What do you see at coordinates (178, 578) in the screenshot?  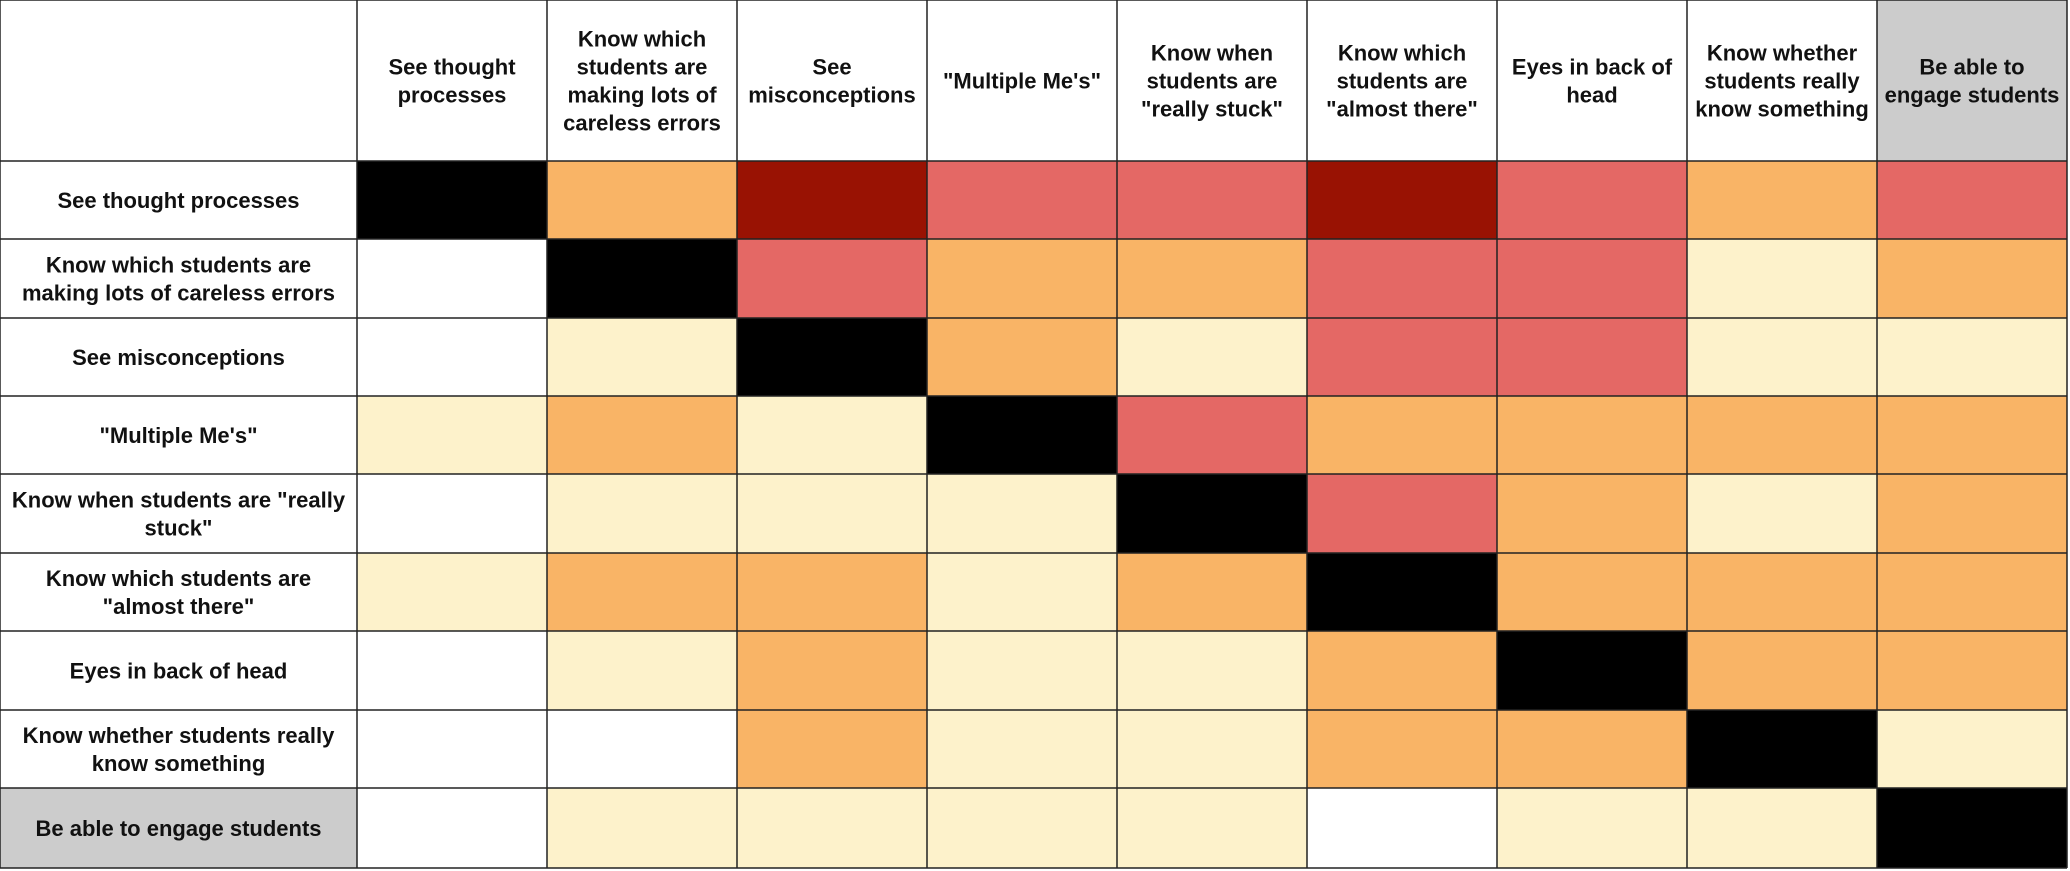 I see `row-header-line: Know which students are` at bounding box center [178, 578].